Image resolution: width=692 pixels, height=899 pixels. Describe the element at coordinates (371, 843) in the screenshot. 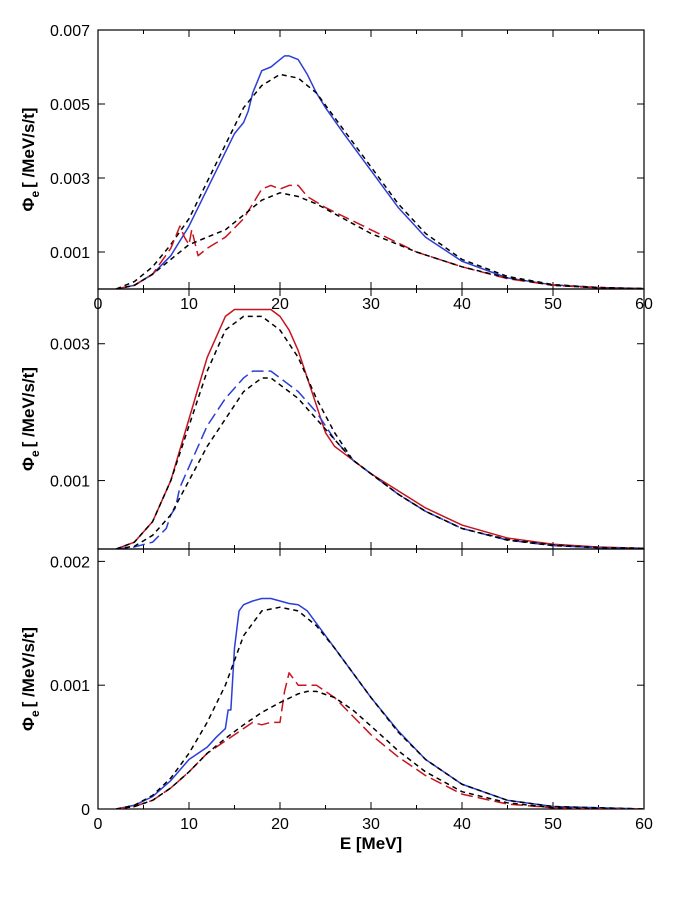

I see `x-axis-title: E [MeV]` at that location.